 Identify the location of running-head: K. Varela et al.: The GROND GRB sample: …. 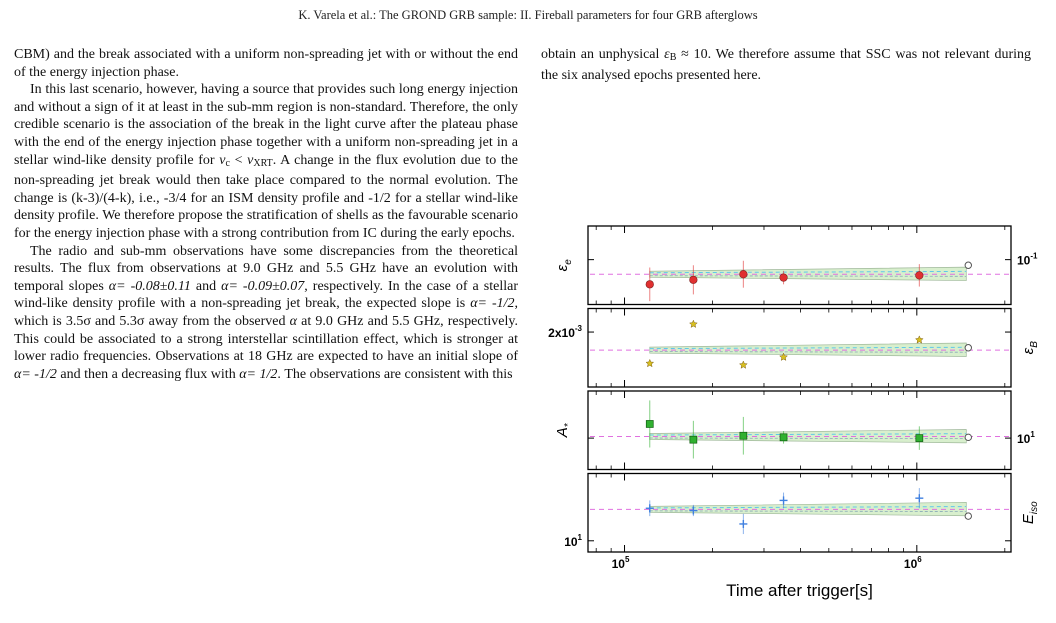
(528, 15).